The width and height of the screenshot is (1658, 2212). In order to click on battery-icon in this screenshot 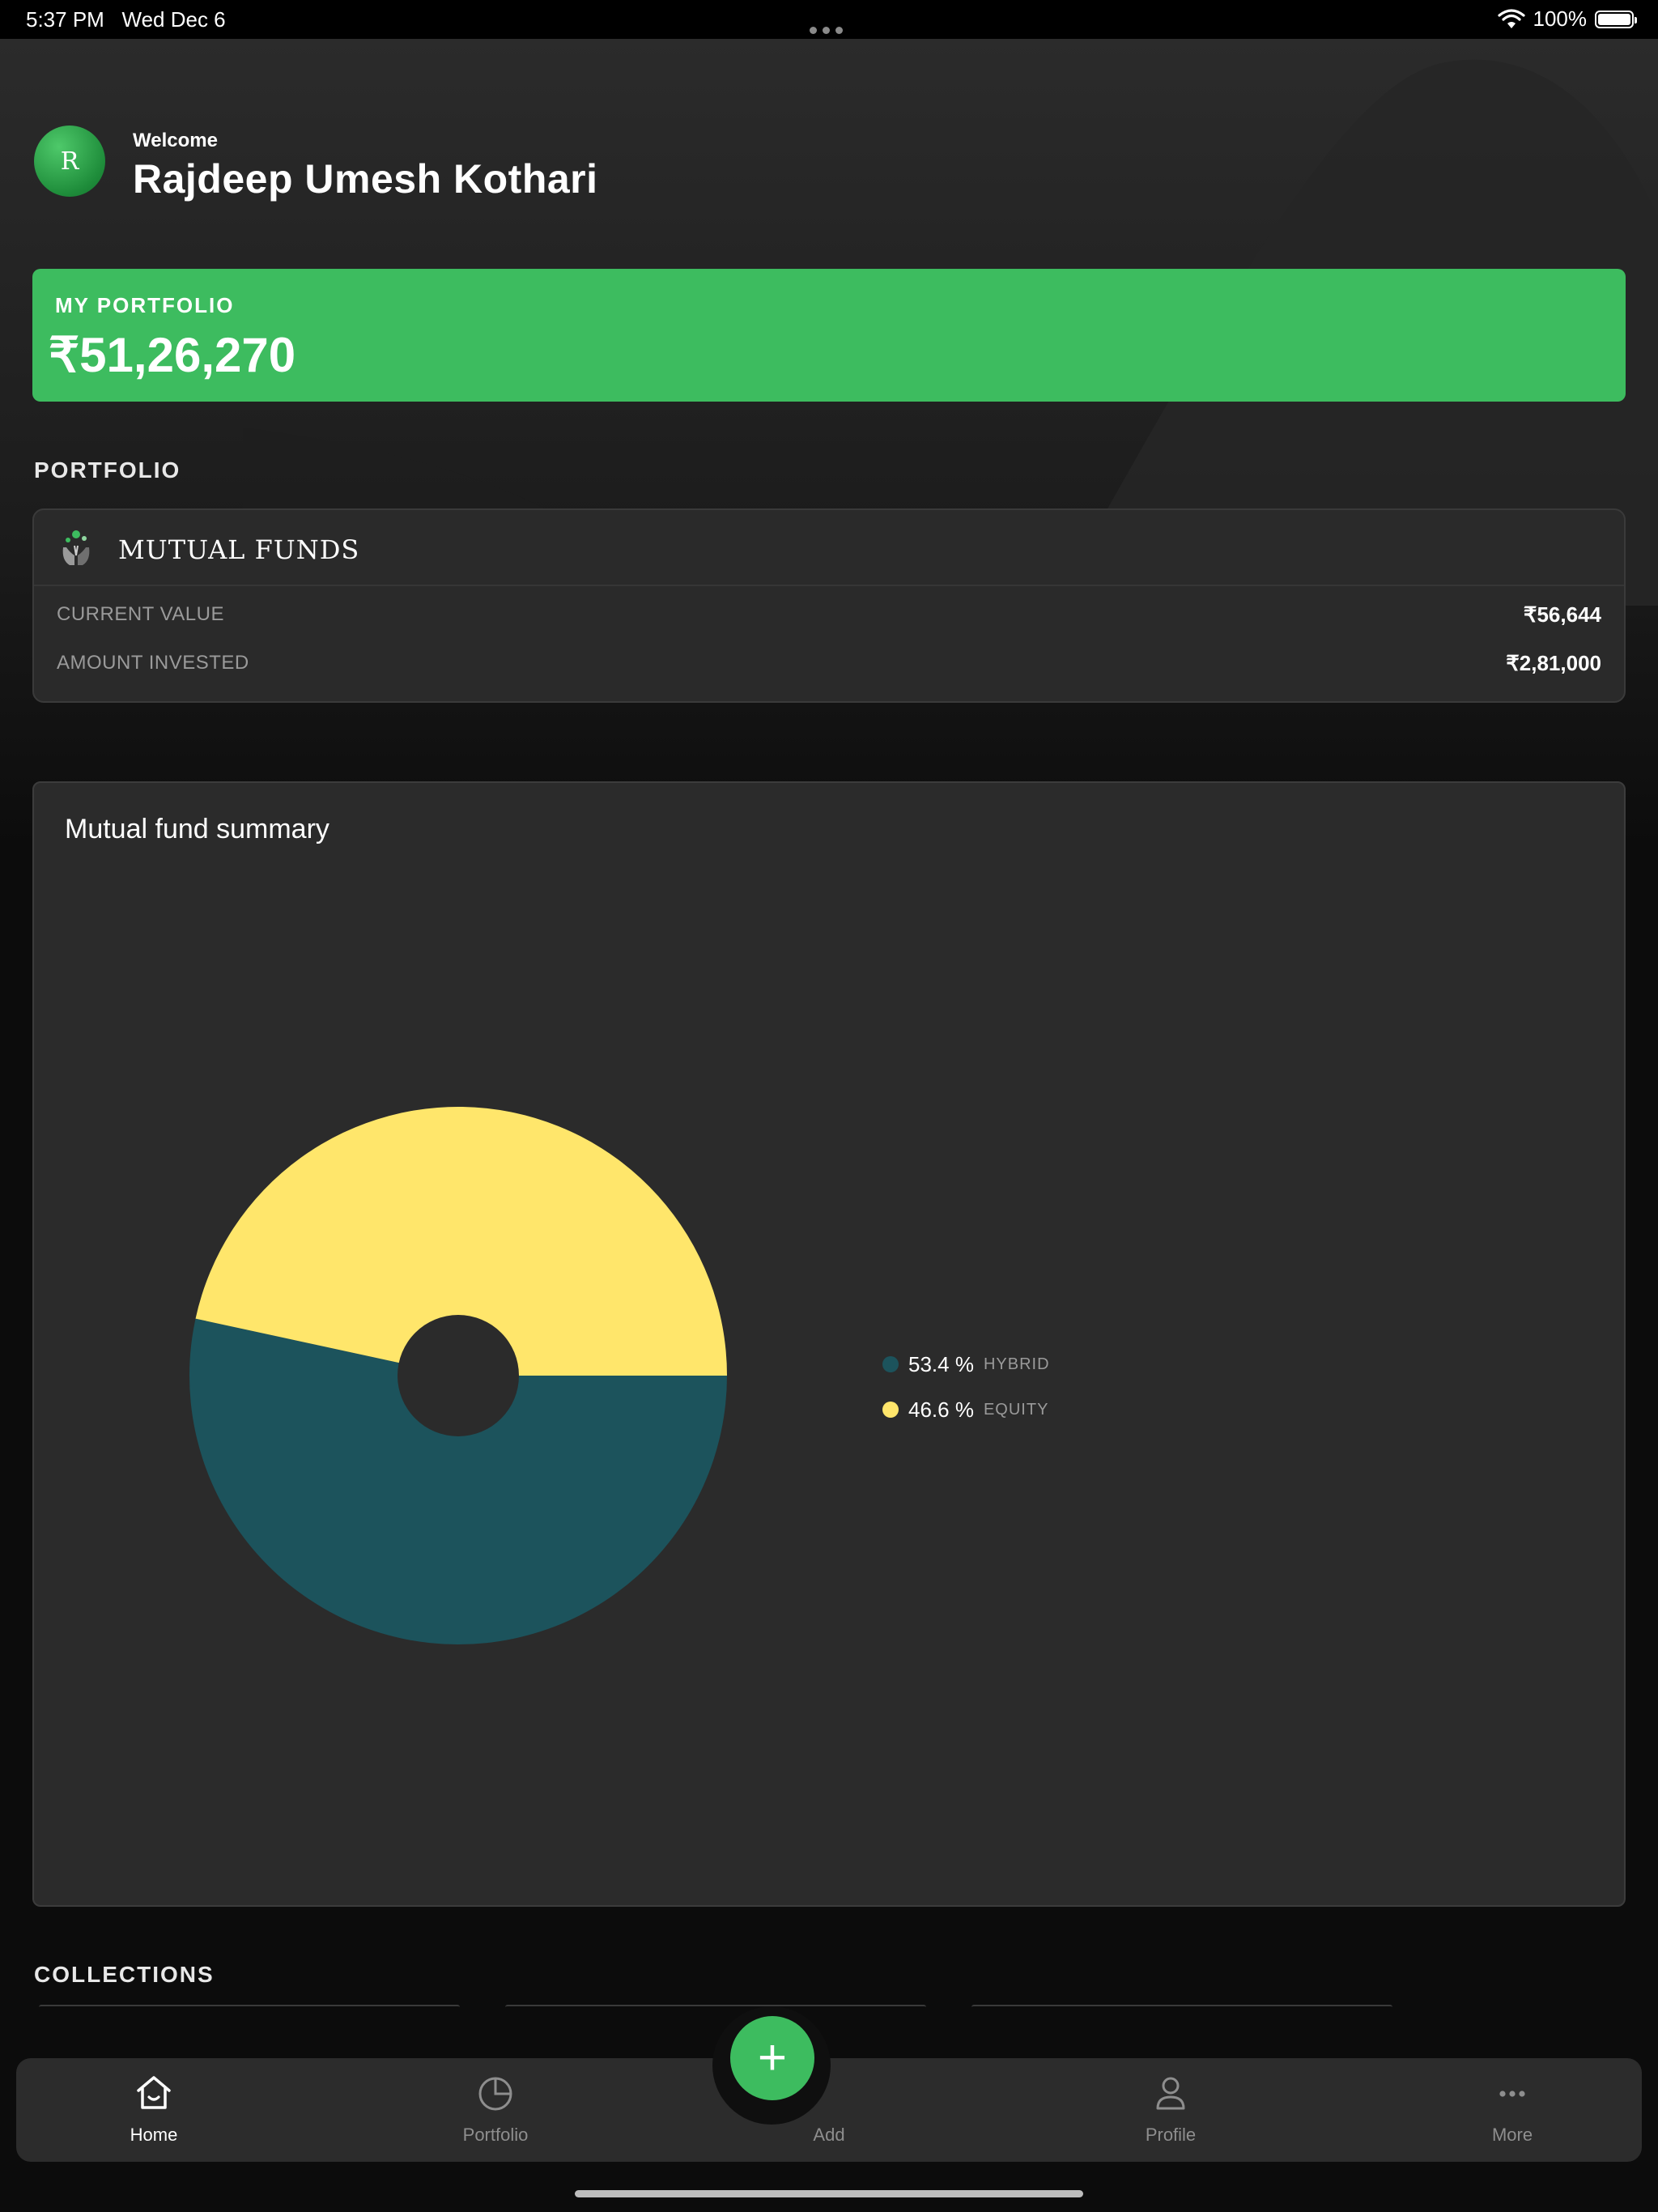, I will do `click(1616, 19)`.